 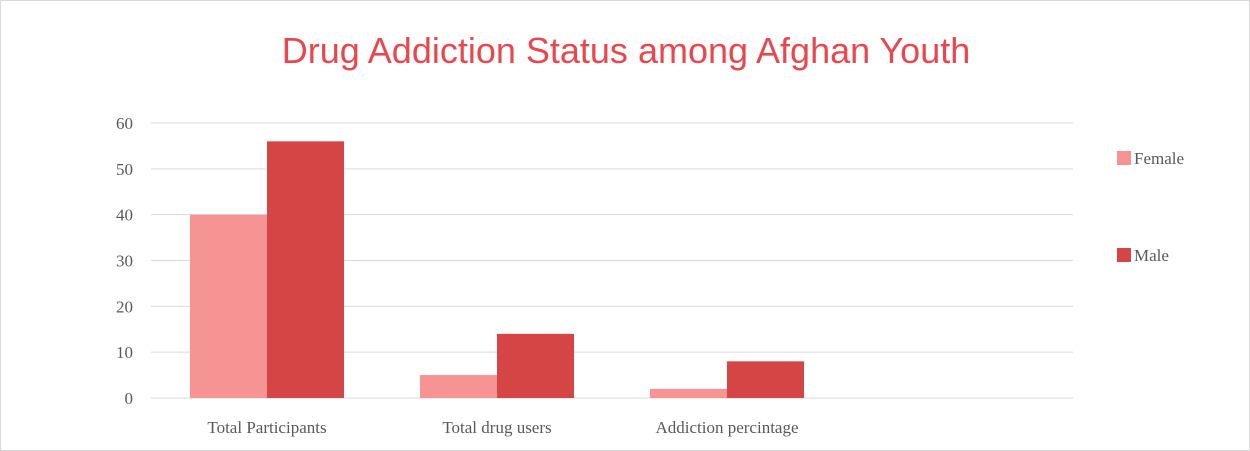 What do you see at coordinates (726, 427) in the screenshot?
I see `x-tick-label: Addiction percintage` at bounding box center [726, 427].